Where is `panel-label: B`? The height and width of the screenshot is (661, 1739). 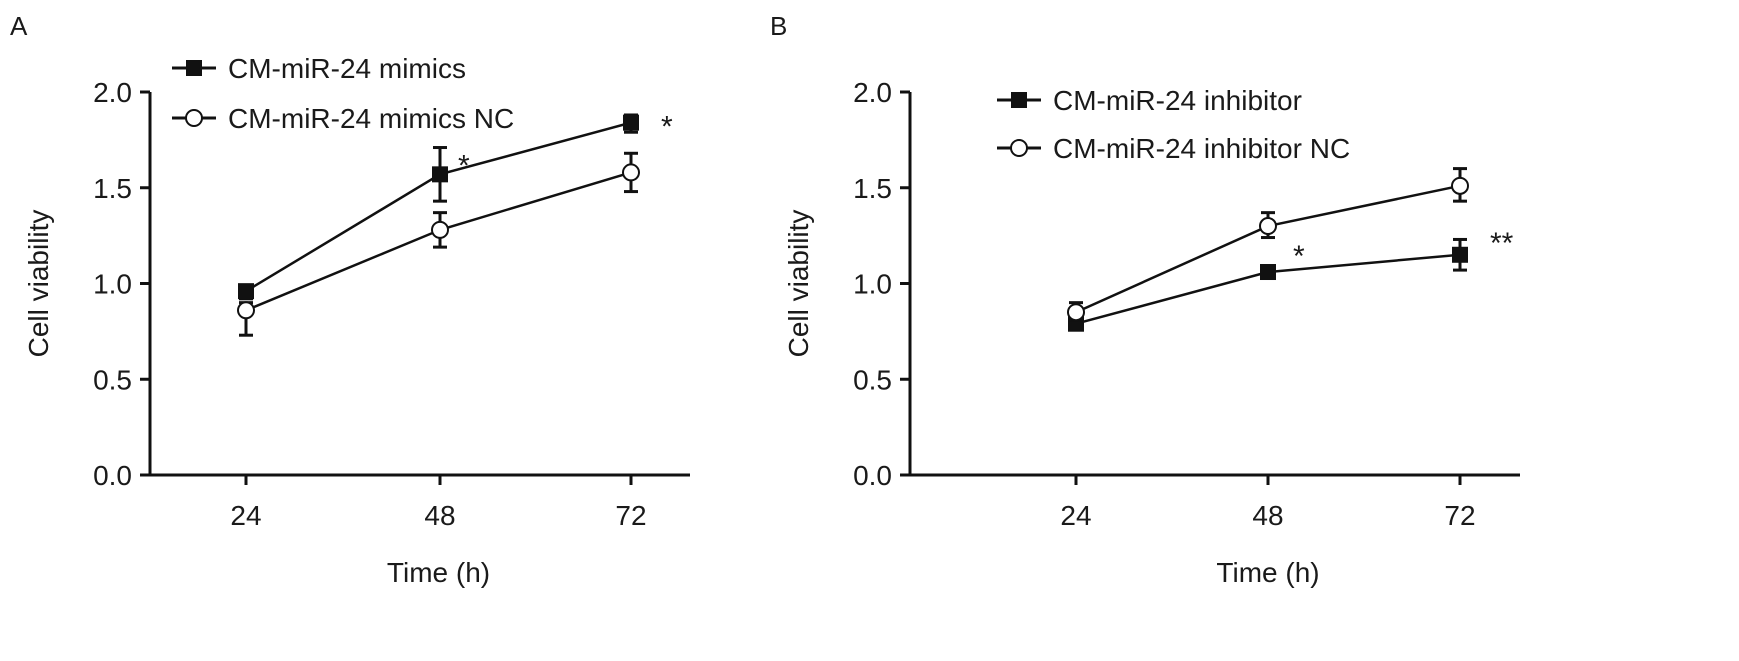
panel-label: B is located at coordinates (778, 26).